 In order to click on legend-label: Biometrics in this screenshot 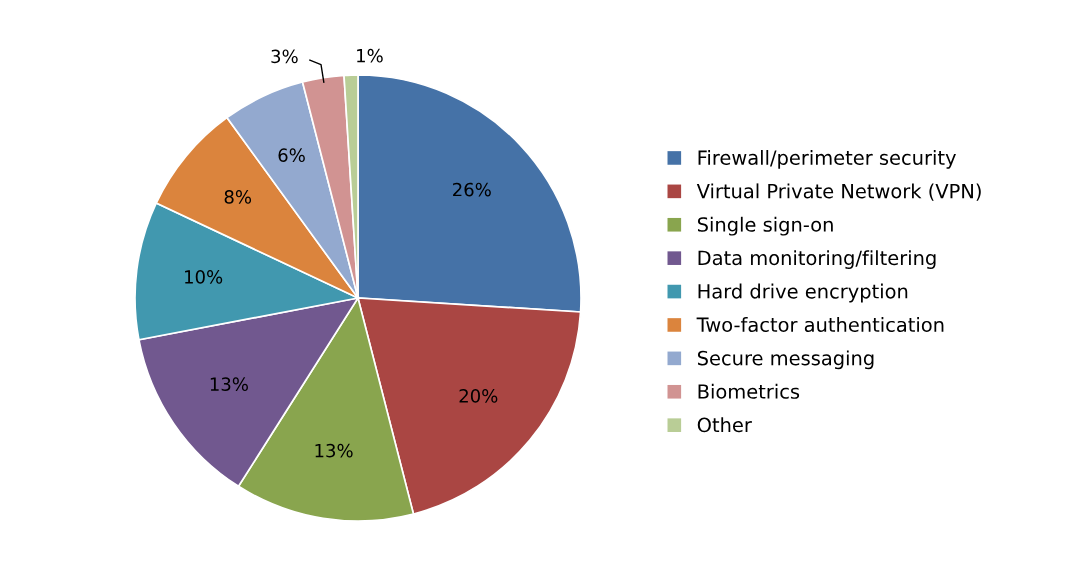, I will do `click(749, 391)`.